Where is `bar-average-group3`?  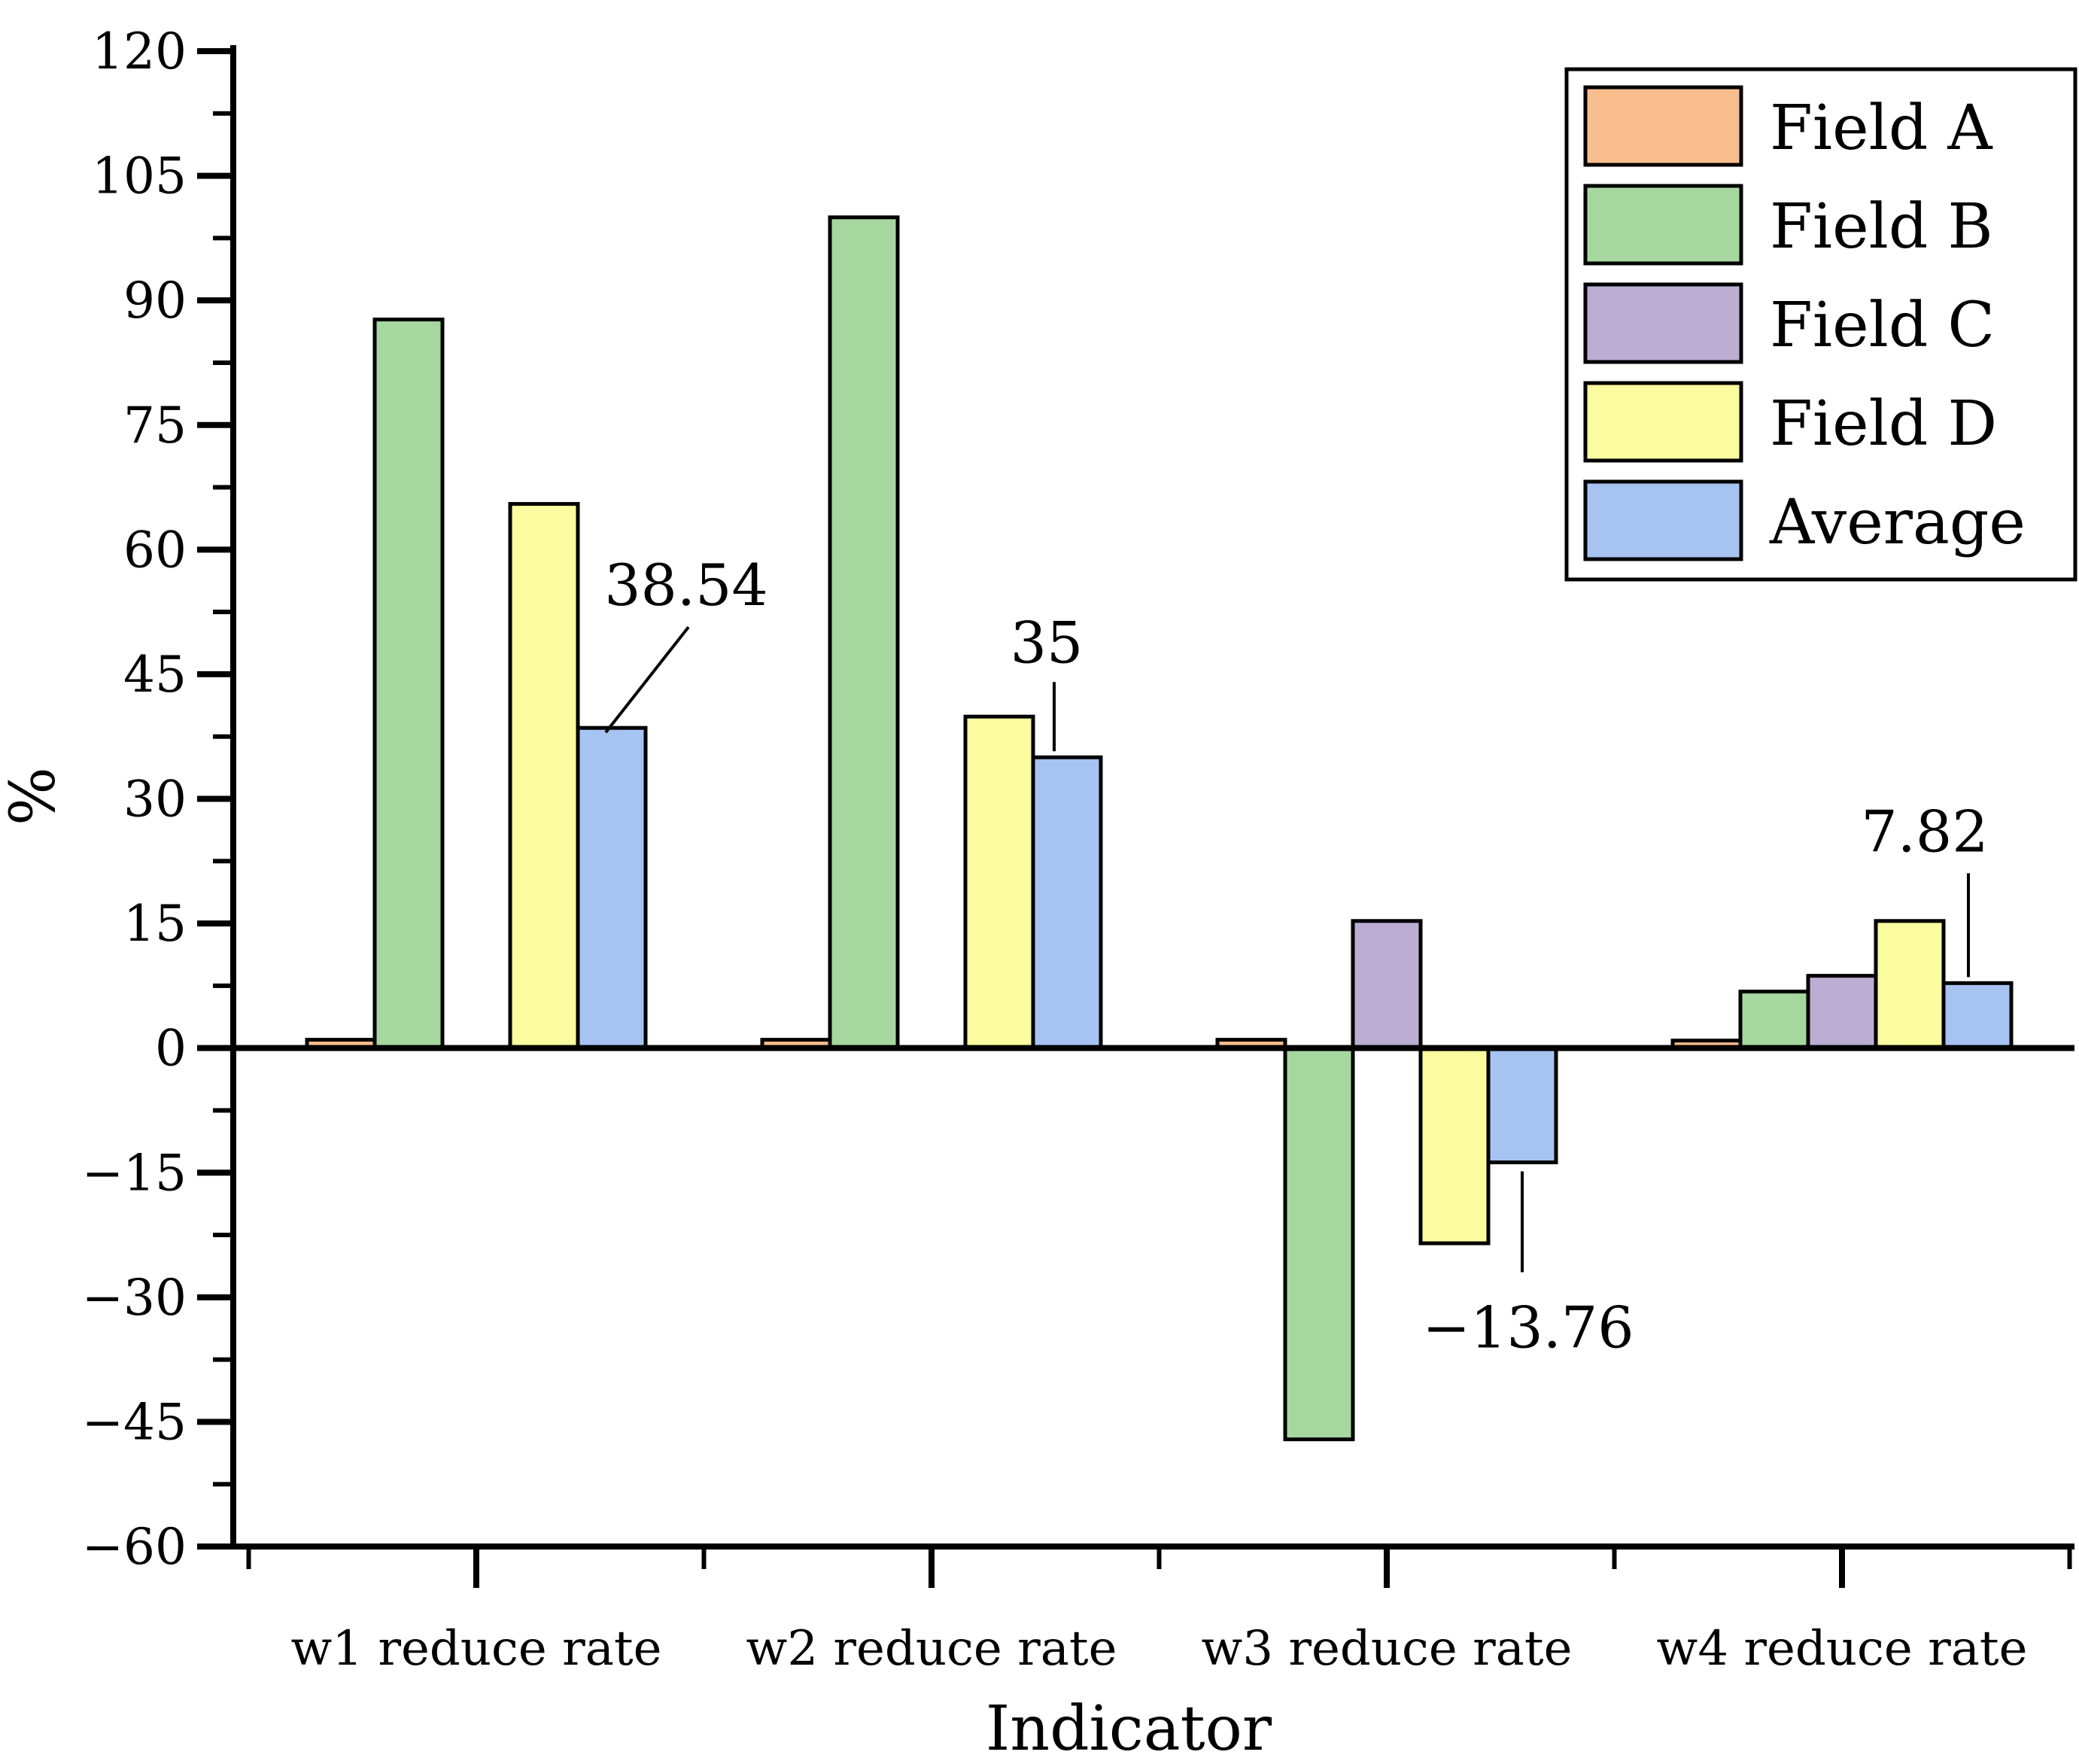 bar-average-group3 is located at coordinates (1522, 1105).